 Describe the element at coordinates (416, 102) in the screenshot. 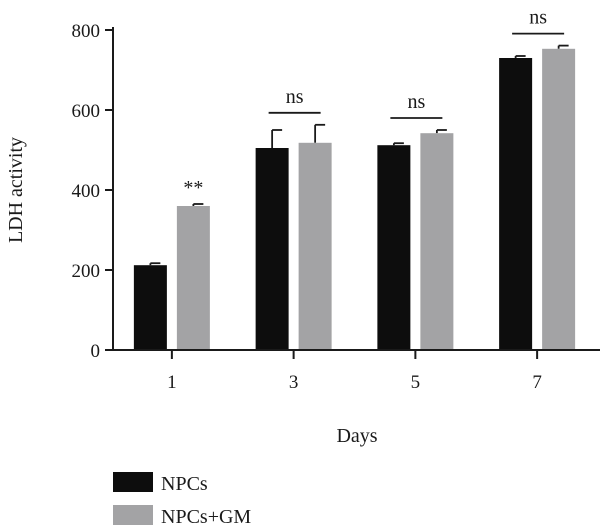

I see `significance-label-day-5: ns` at that location.